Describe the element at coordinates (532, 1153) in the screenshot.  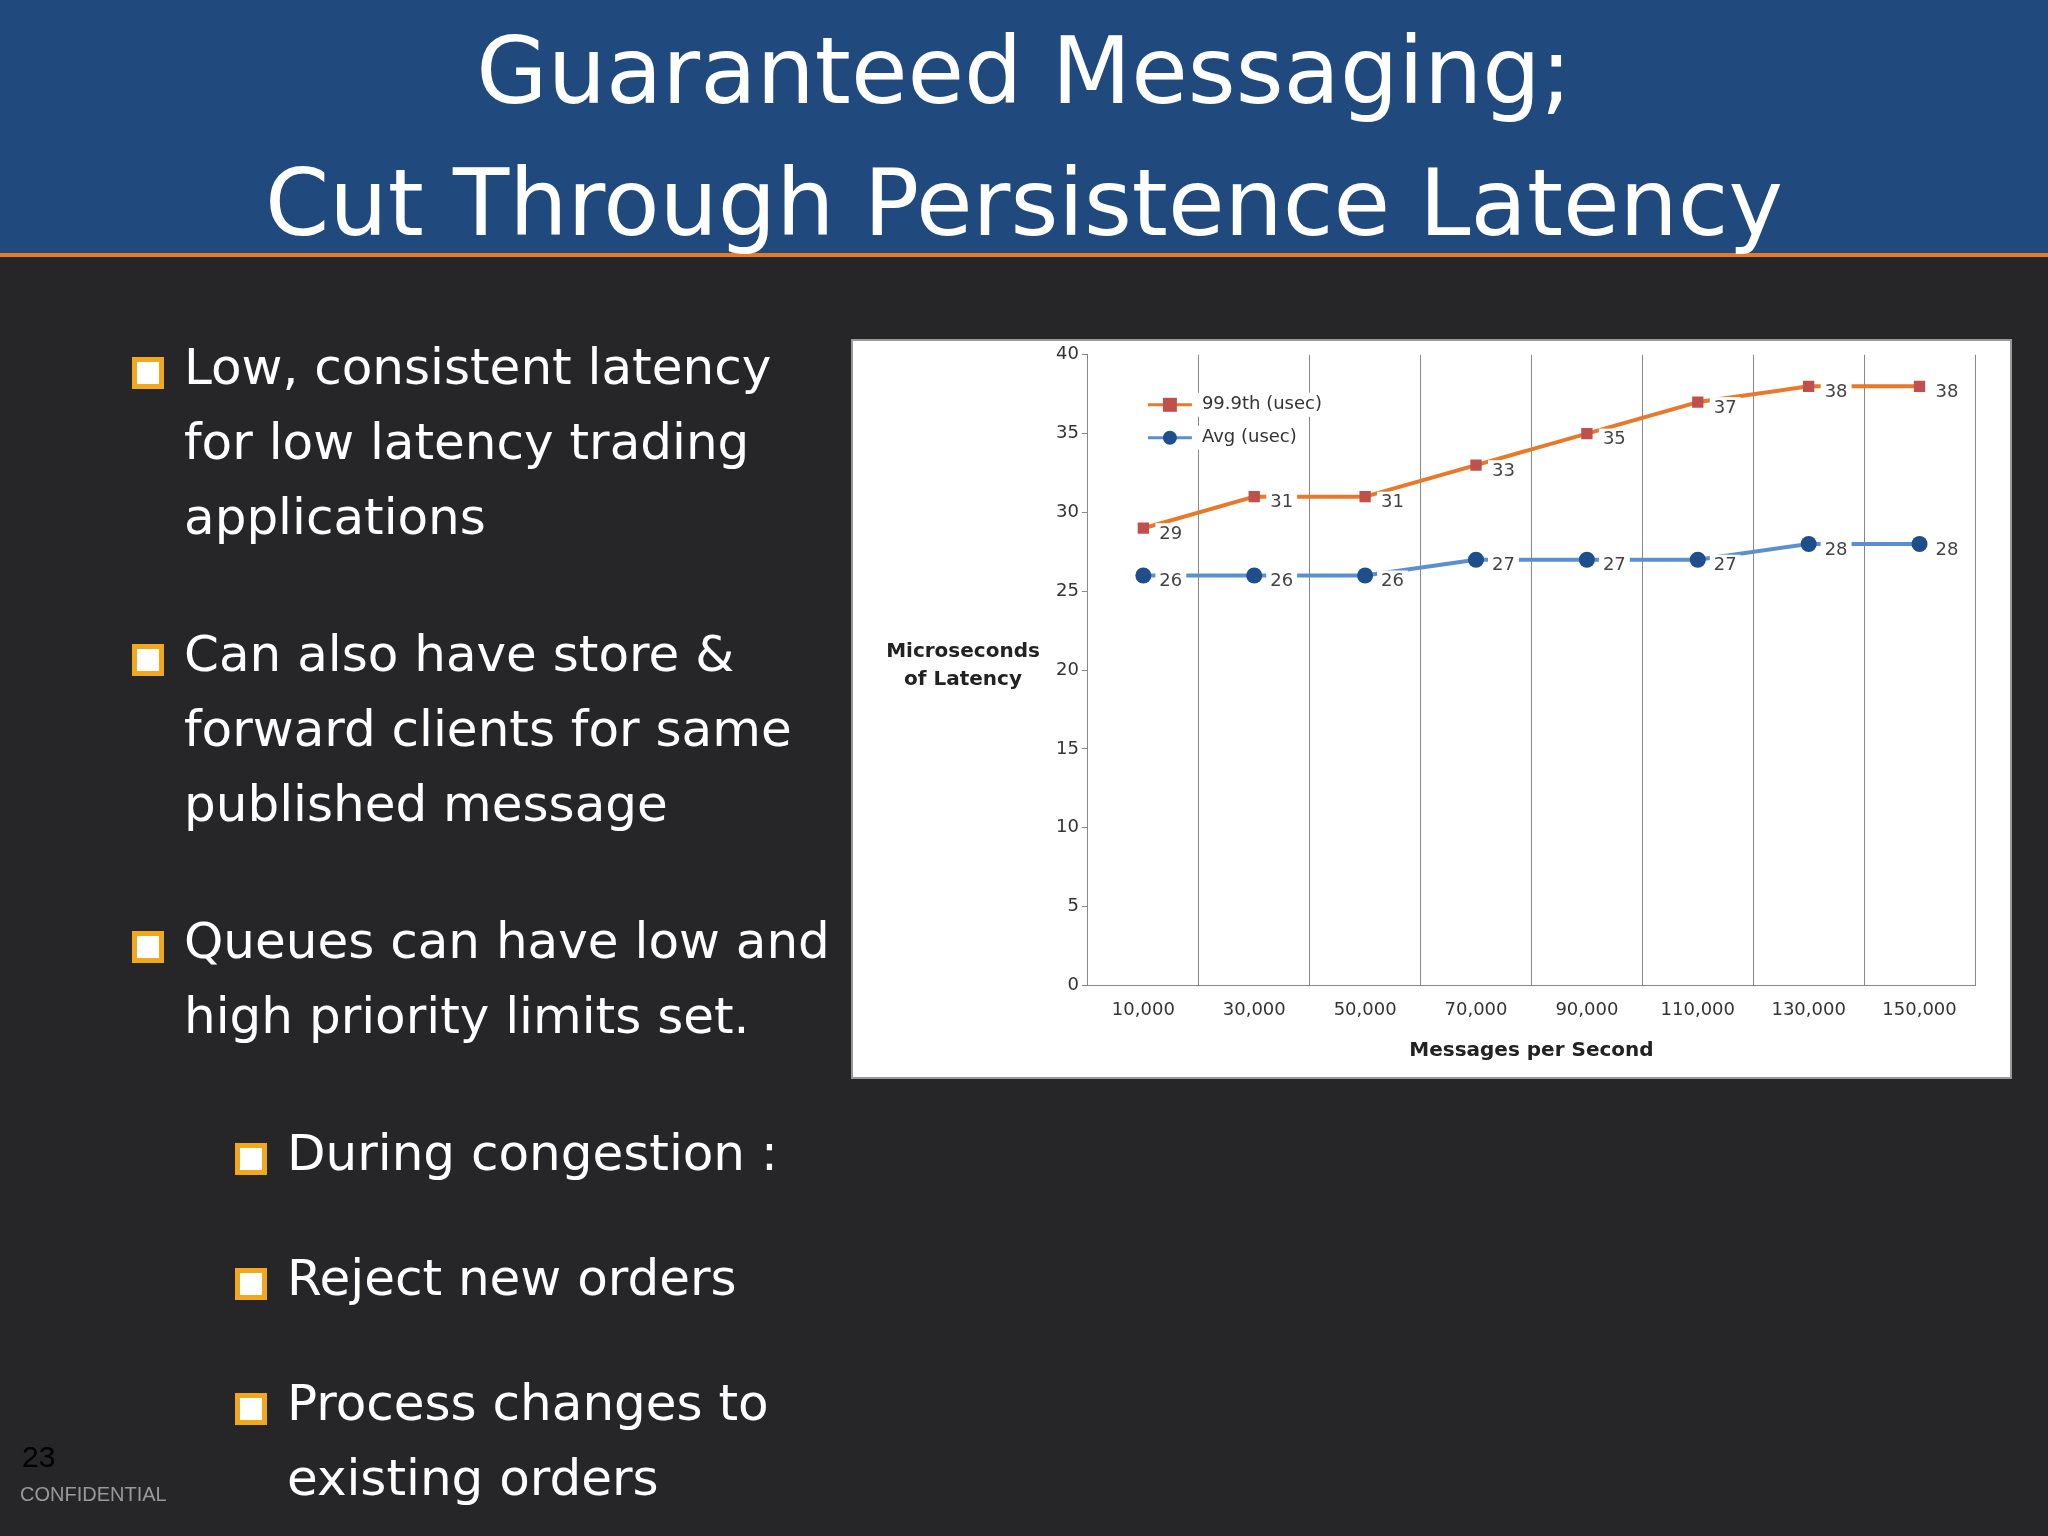
I see `text: During congestion :` at that location.